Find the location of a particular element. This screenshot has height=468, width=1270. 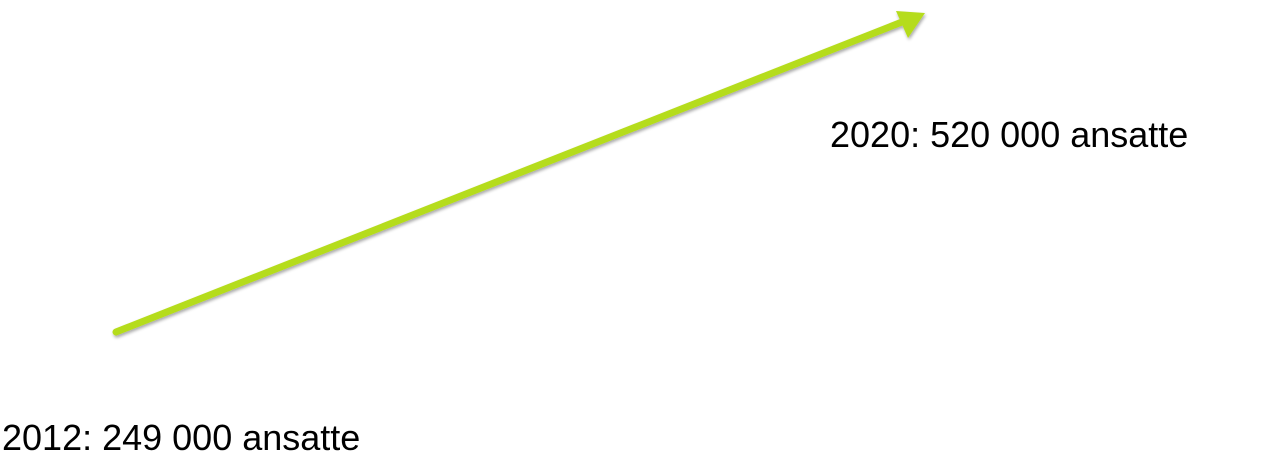

end-year-label: 2020: 520 000 ansatte is located at coordinates (1009, 134).